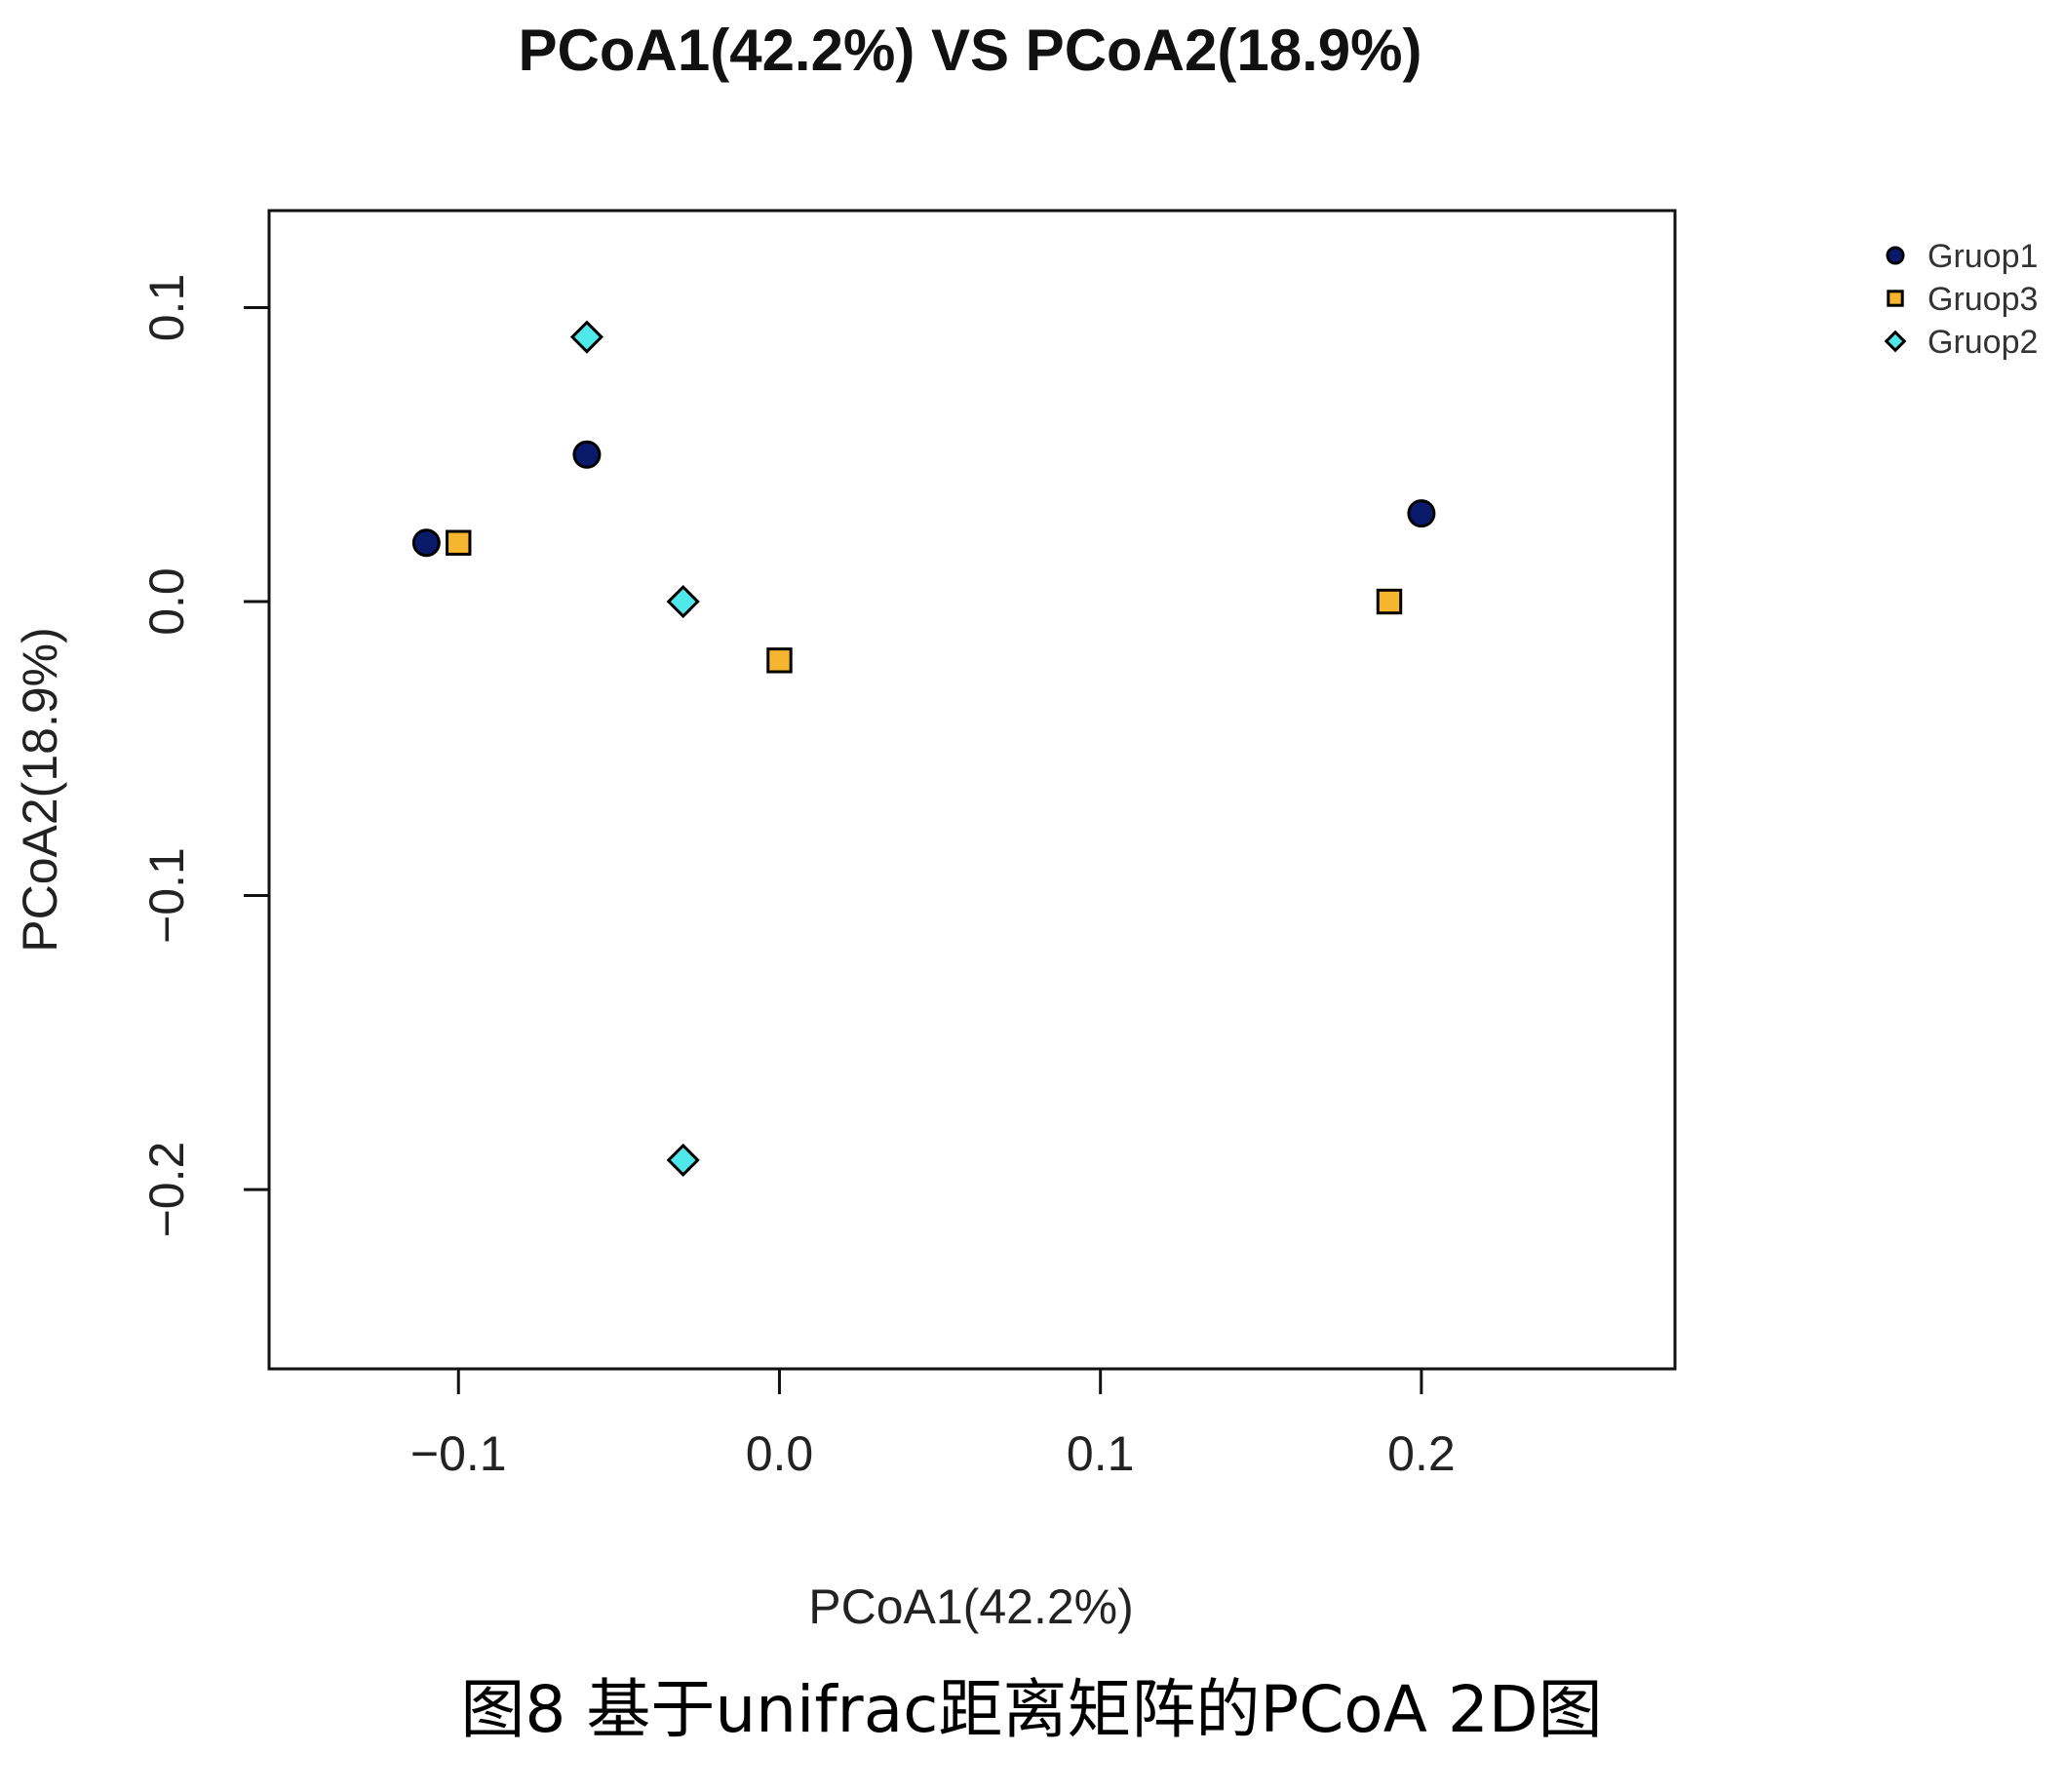  What do you see at coordinates (1983, 342) in the screenshot?
I see `legend-label-gruop2: Gruop2` at bounding box center [1983, 342].